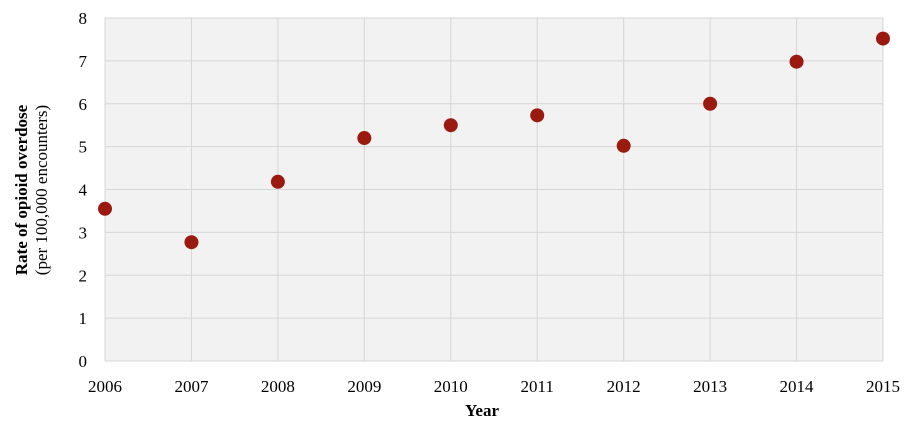  Describe the element at coordinates (83, 147) in the screenshot. I see `y-tick-label: 5` at that location.